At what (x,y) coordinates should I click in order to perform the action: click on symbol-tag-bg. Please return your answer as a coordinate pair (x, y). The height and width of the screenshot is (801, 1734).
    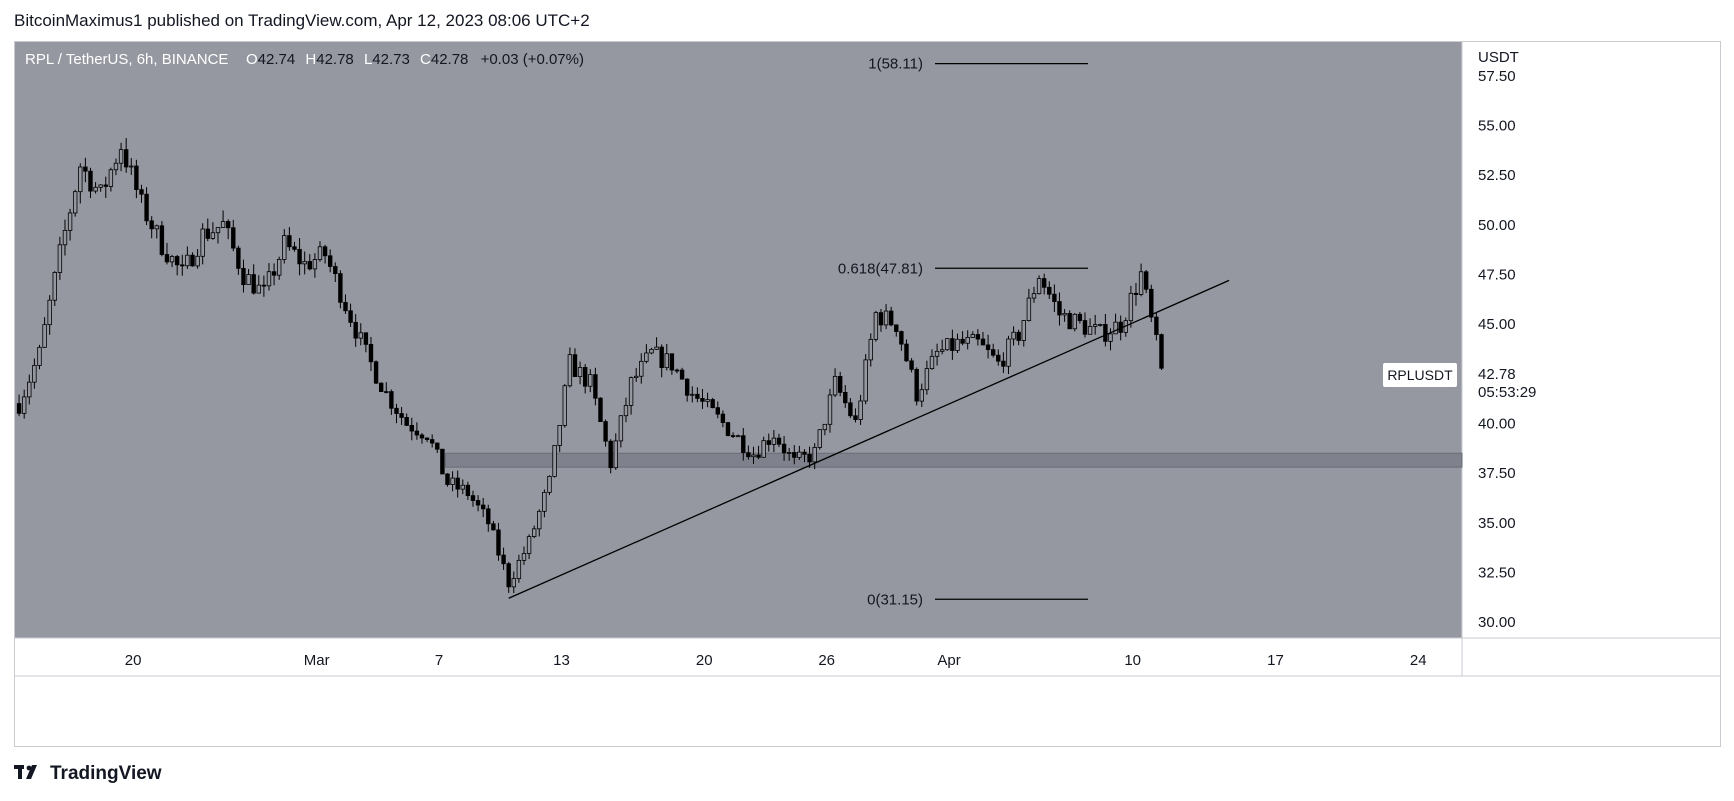
    Looking at the image, I should click on (1420, 375).